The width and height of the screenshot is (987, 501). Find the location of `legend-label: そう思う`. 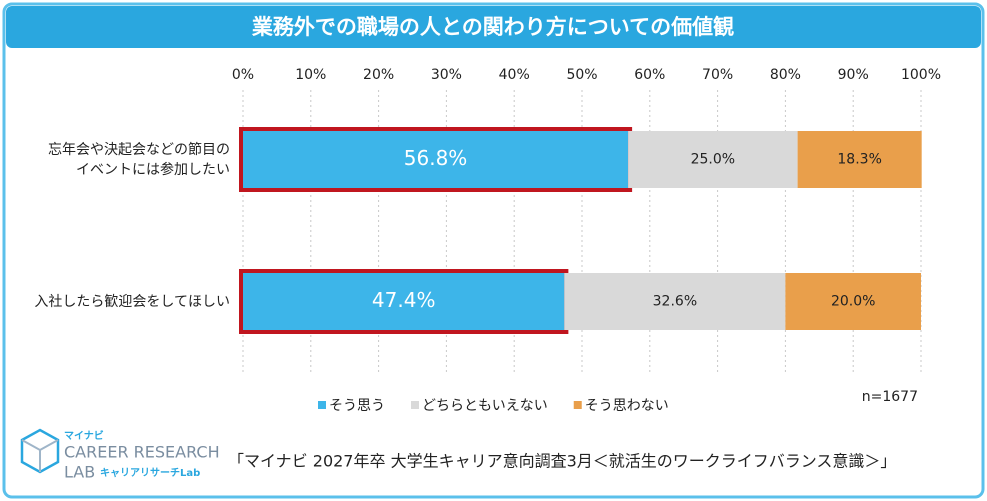

legend-label: そう思う is located at coordinates (357, 406).